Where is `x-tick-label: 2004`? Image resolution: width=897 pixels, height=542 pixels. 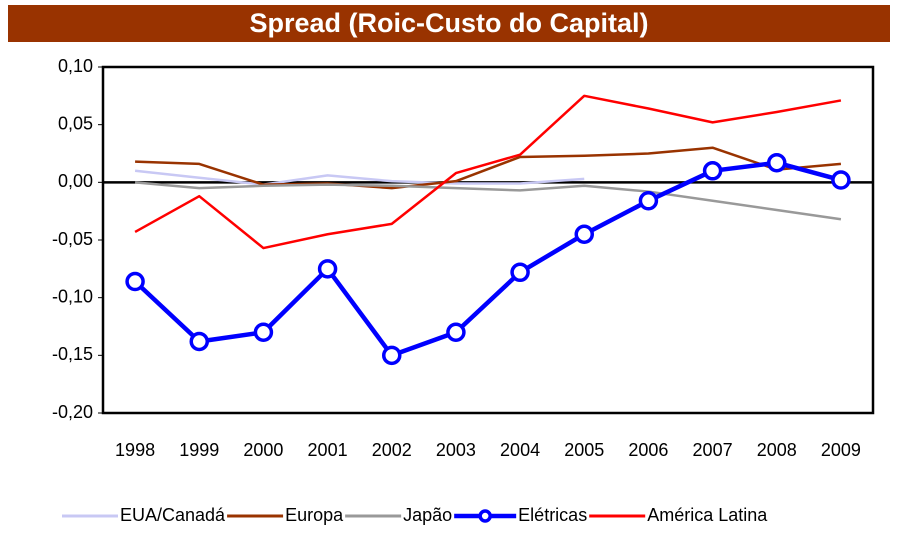
x-tick-label: 2004 is located at coordinates (520, 450).